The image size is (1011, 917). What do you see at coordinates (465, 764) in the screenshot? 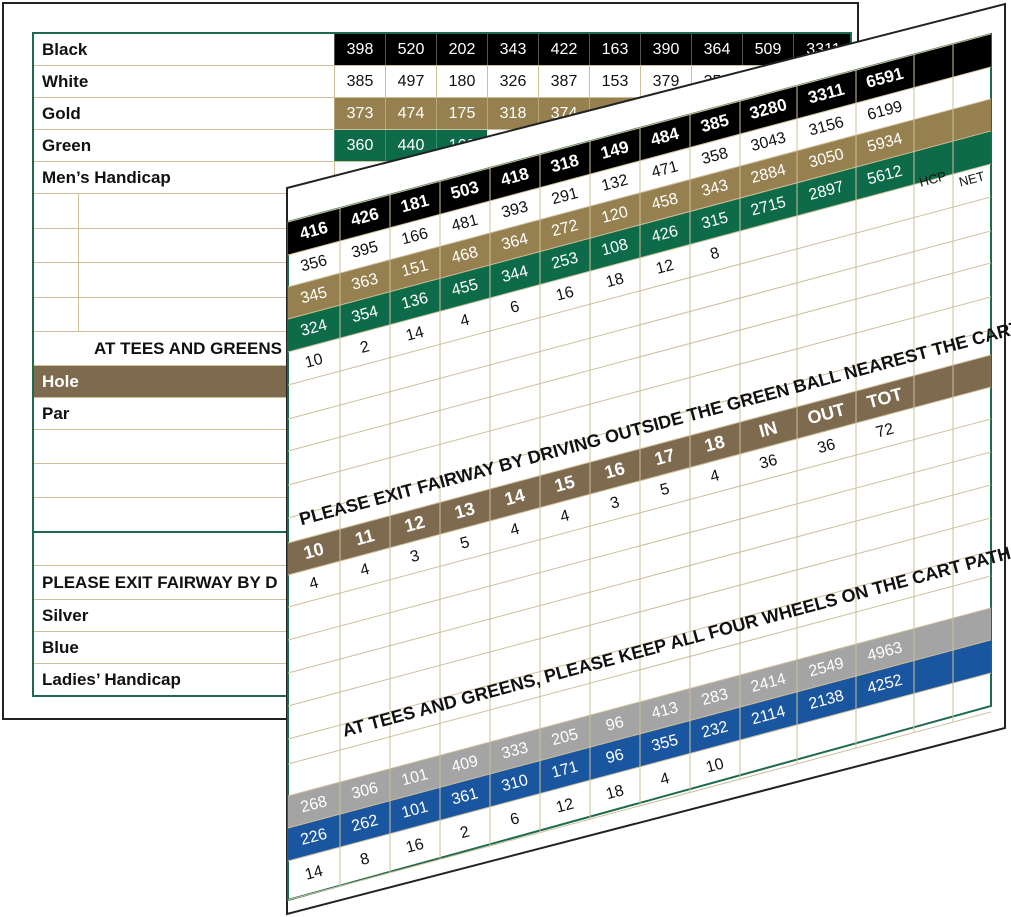
I see `silver-tee-yardage: 409` at bounding box center [465, 764].